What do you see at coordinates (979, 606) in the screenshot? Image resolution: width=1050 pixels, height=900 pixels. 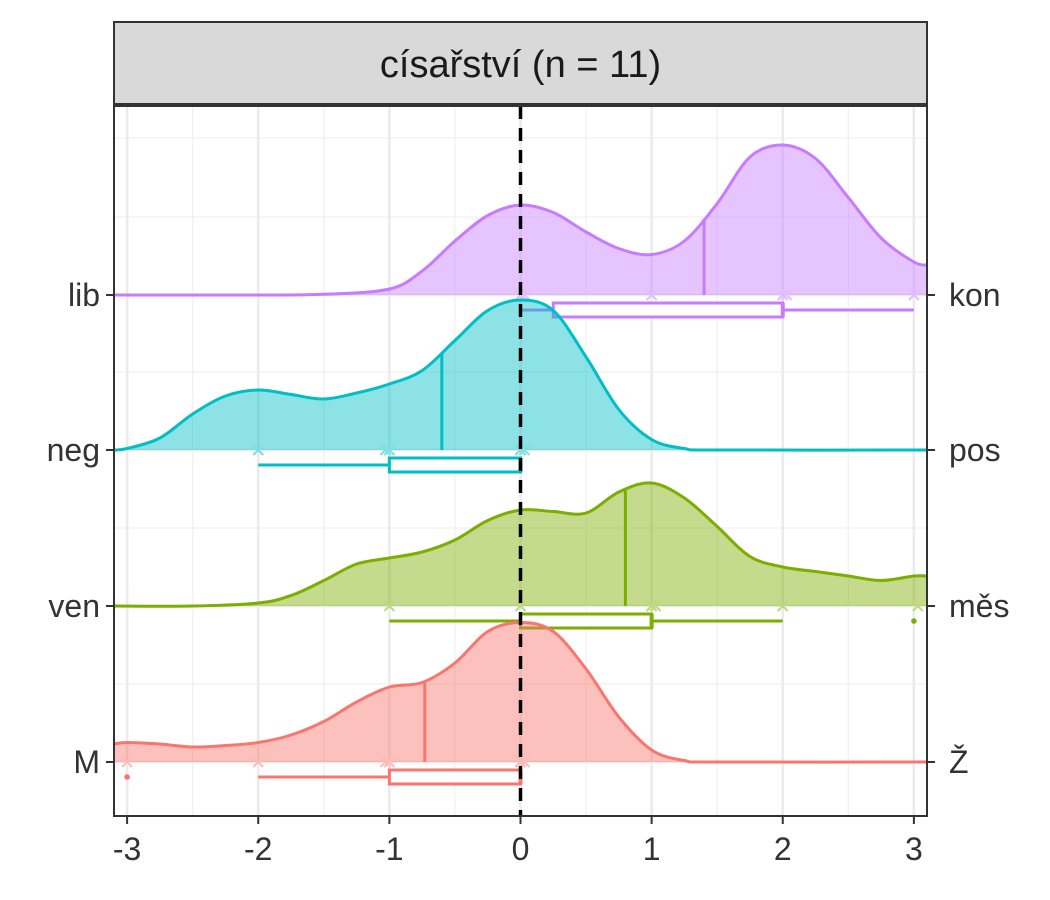 I see `right-category-label: měs` at bounding box center [979, 606].